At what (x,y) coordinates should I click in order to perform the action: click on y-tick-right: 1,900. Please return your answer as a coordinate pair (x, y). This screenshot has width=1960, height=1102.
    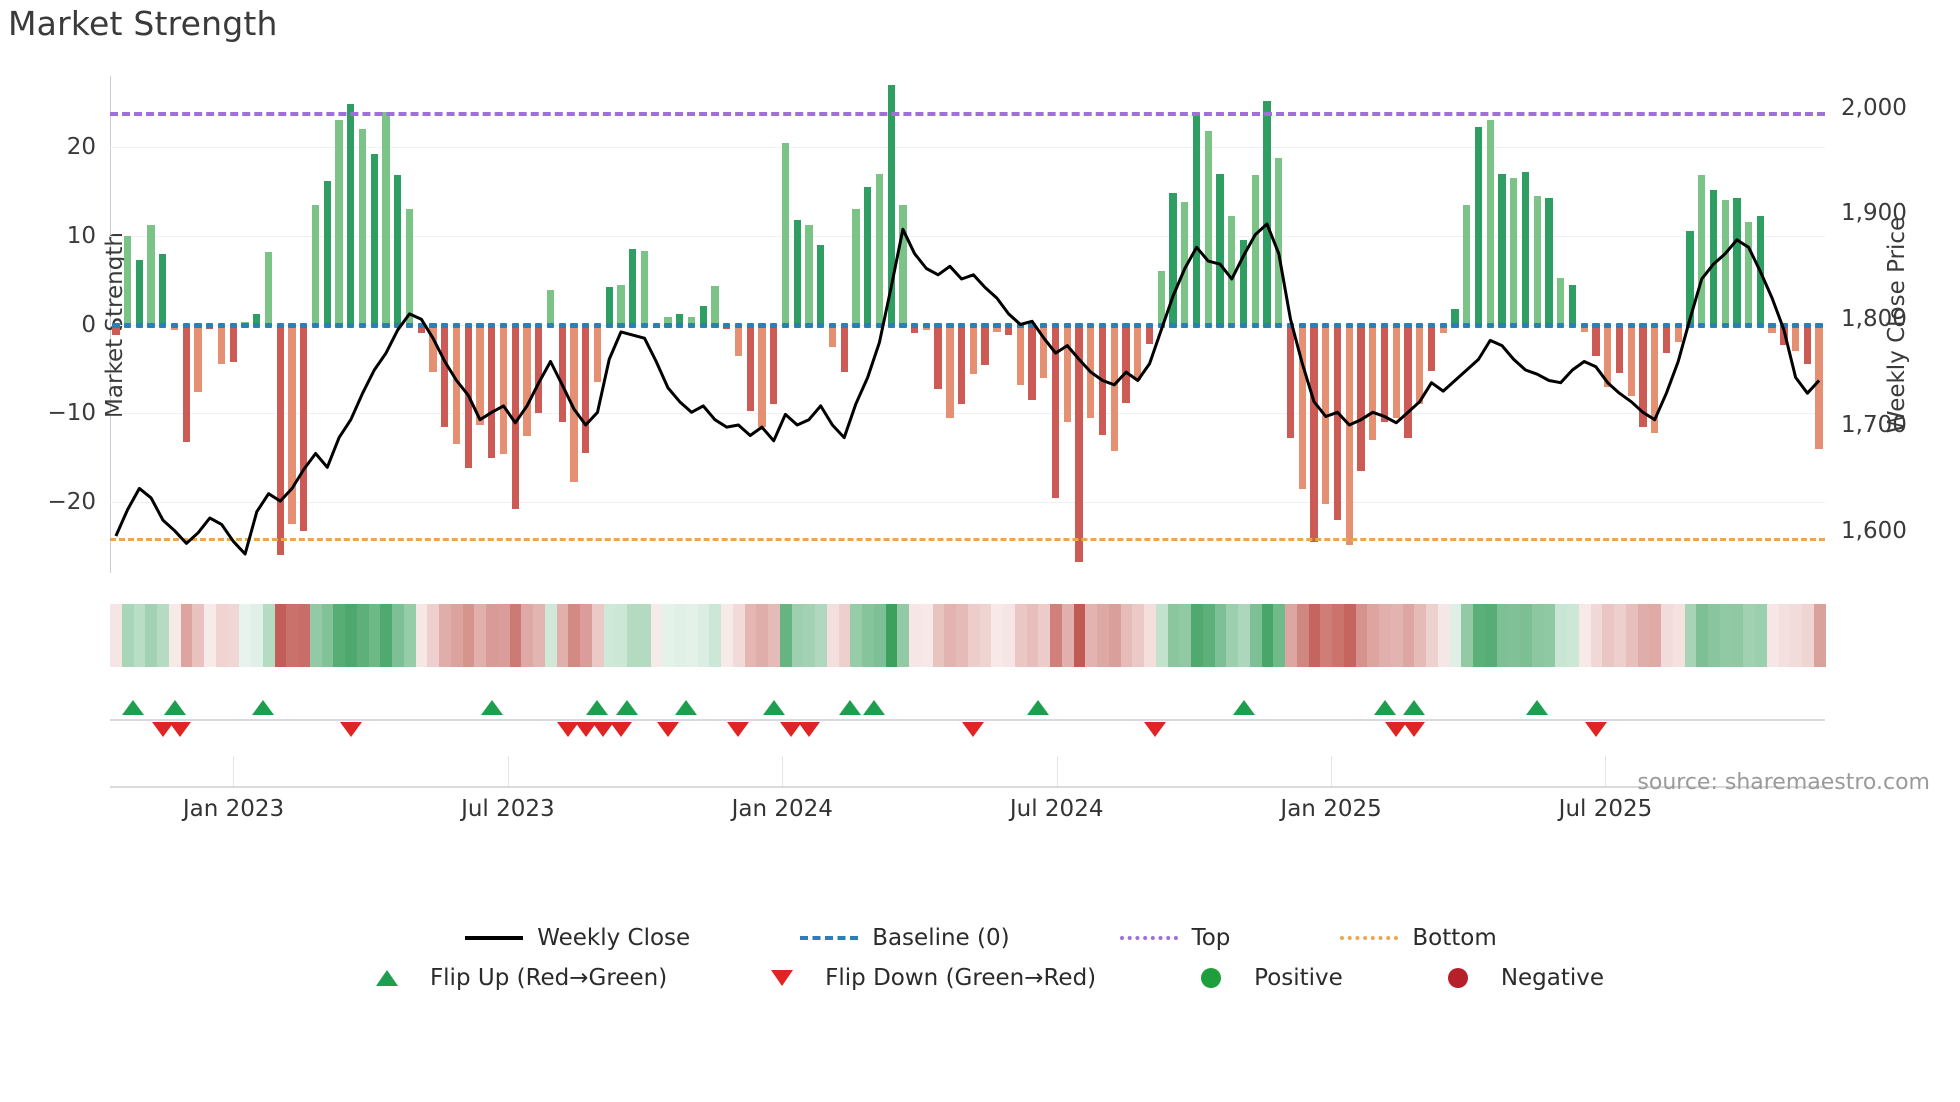
    Looking at the image, I should click on (1874, 213).